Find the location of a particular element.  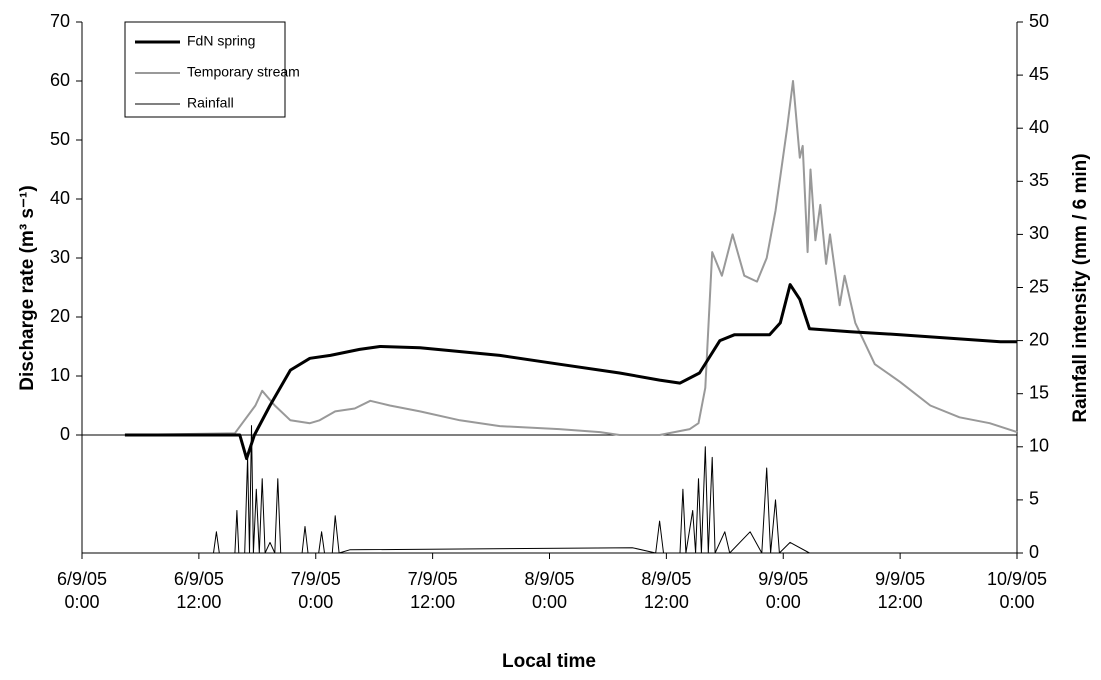

x-tick-label: 6/9/05 0:00 is located at coordinates (82, 590).